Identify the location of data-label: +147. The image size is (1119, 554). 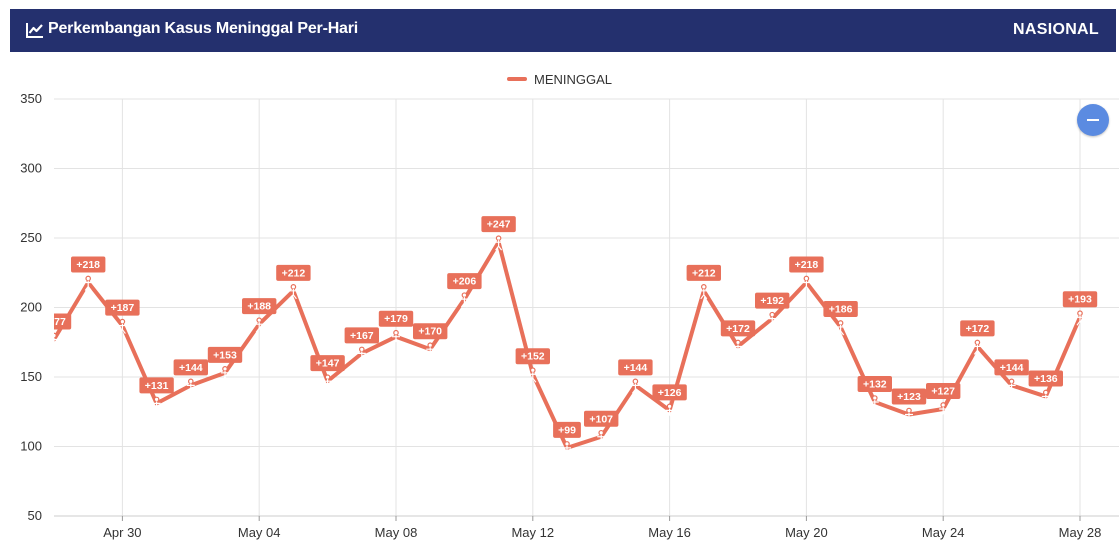
(328, 364).